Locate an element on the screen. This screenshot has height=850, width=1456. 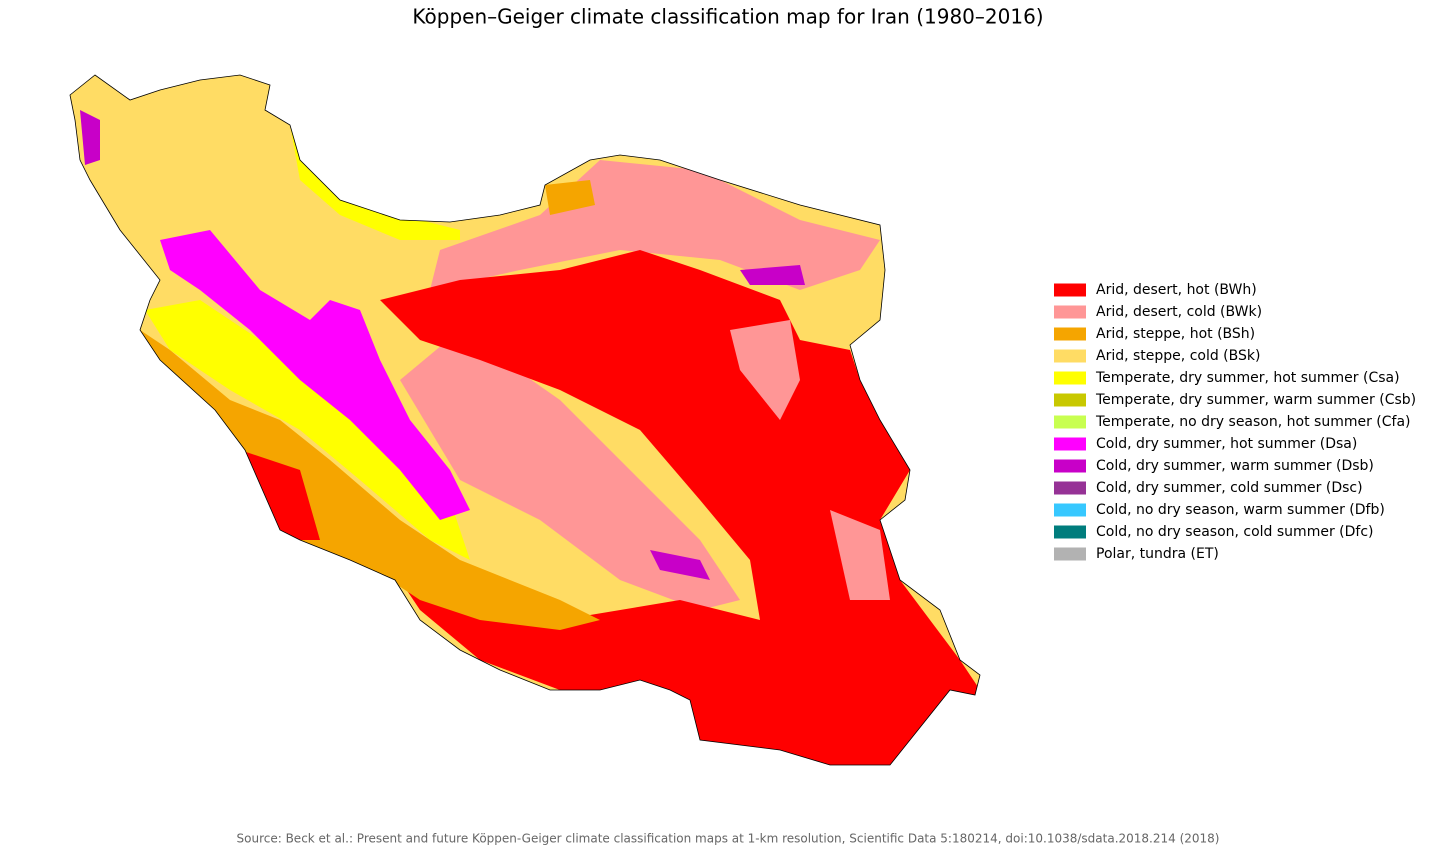
legend-label: Cold, dry summer, cold summer (Dsc) is located at coordinates (1229, 488).